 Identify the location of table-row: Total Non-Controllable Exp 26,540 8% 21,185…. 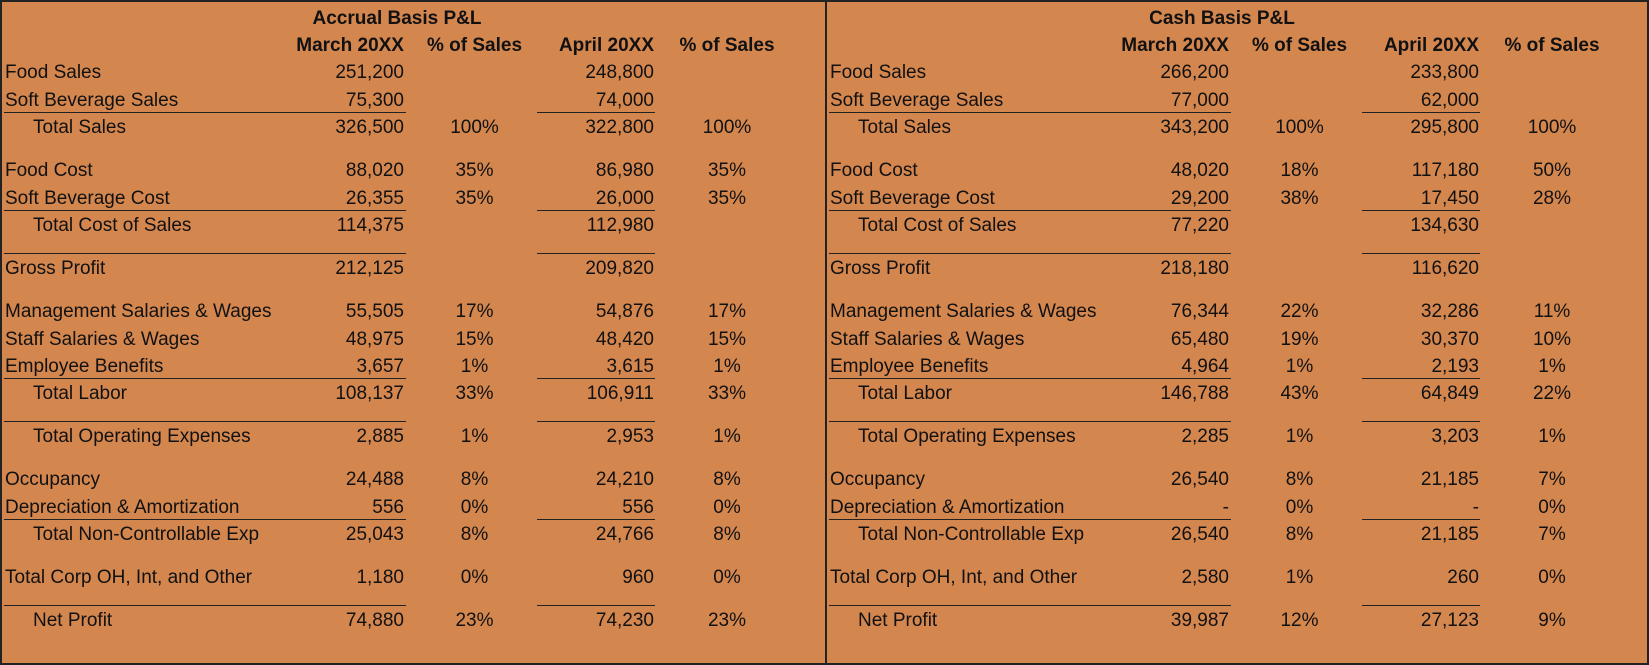
(1237, 535).